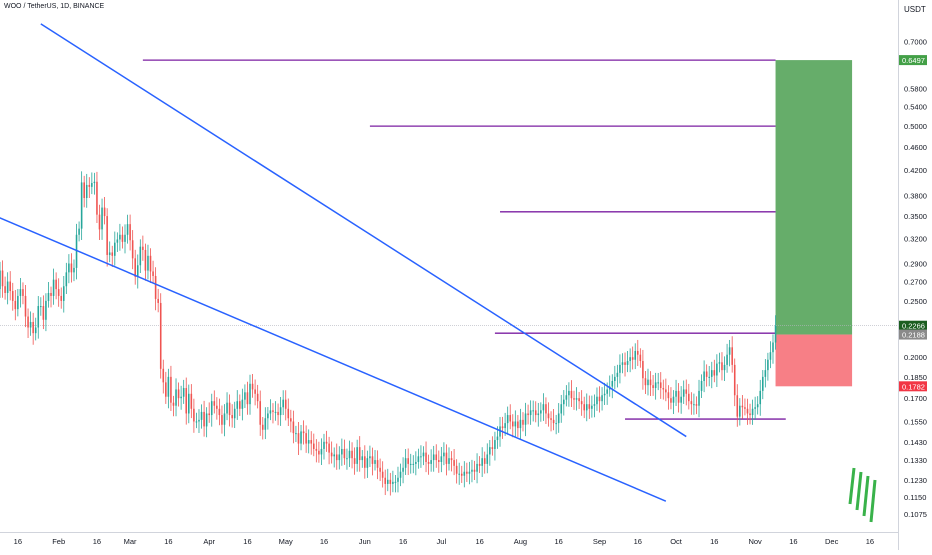 The width and height of the screenshot is (932, 555). What do you see at coordinates (915, 9) in the screenshot?
I see `currency-label: USDT` at bounding box center [915, 9].